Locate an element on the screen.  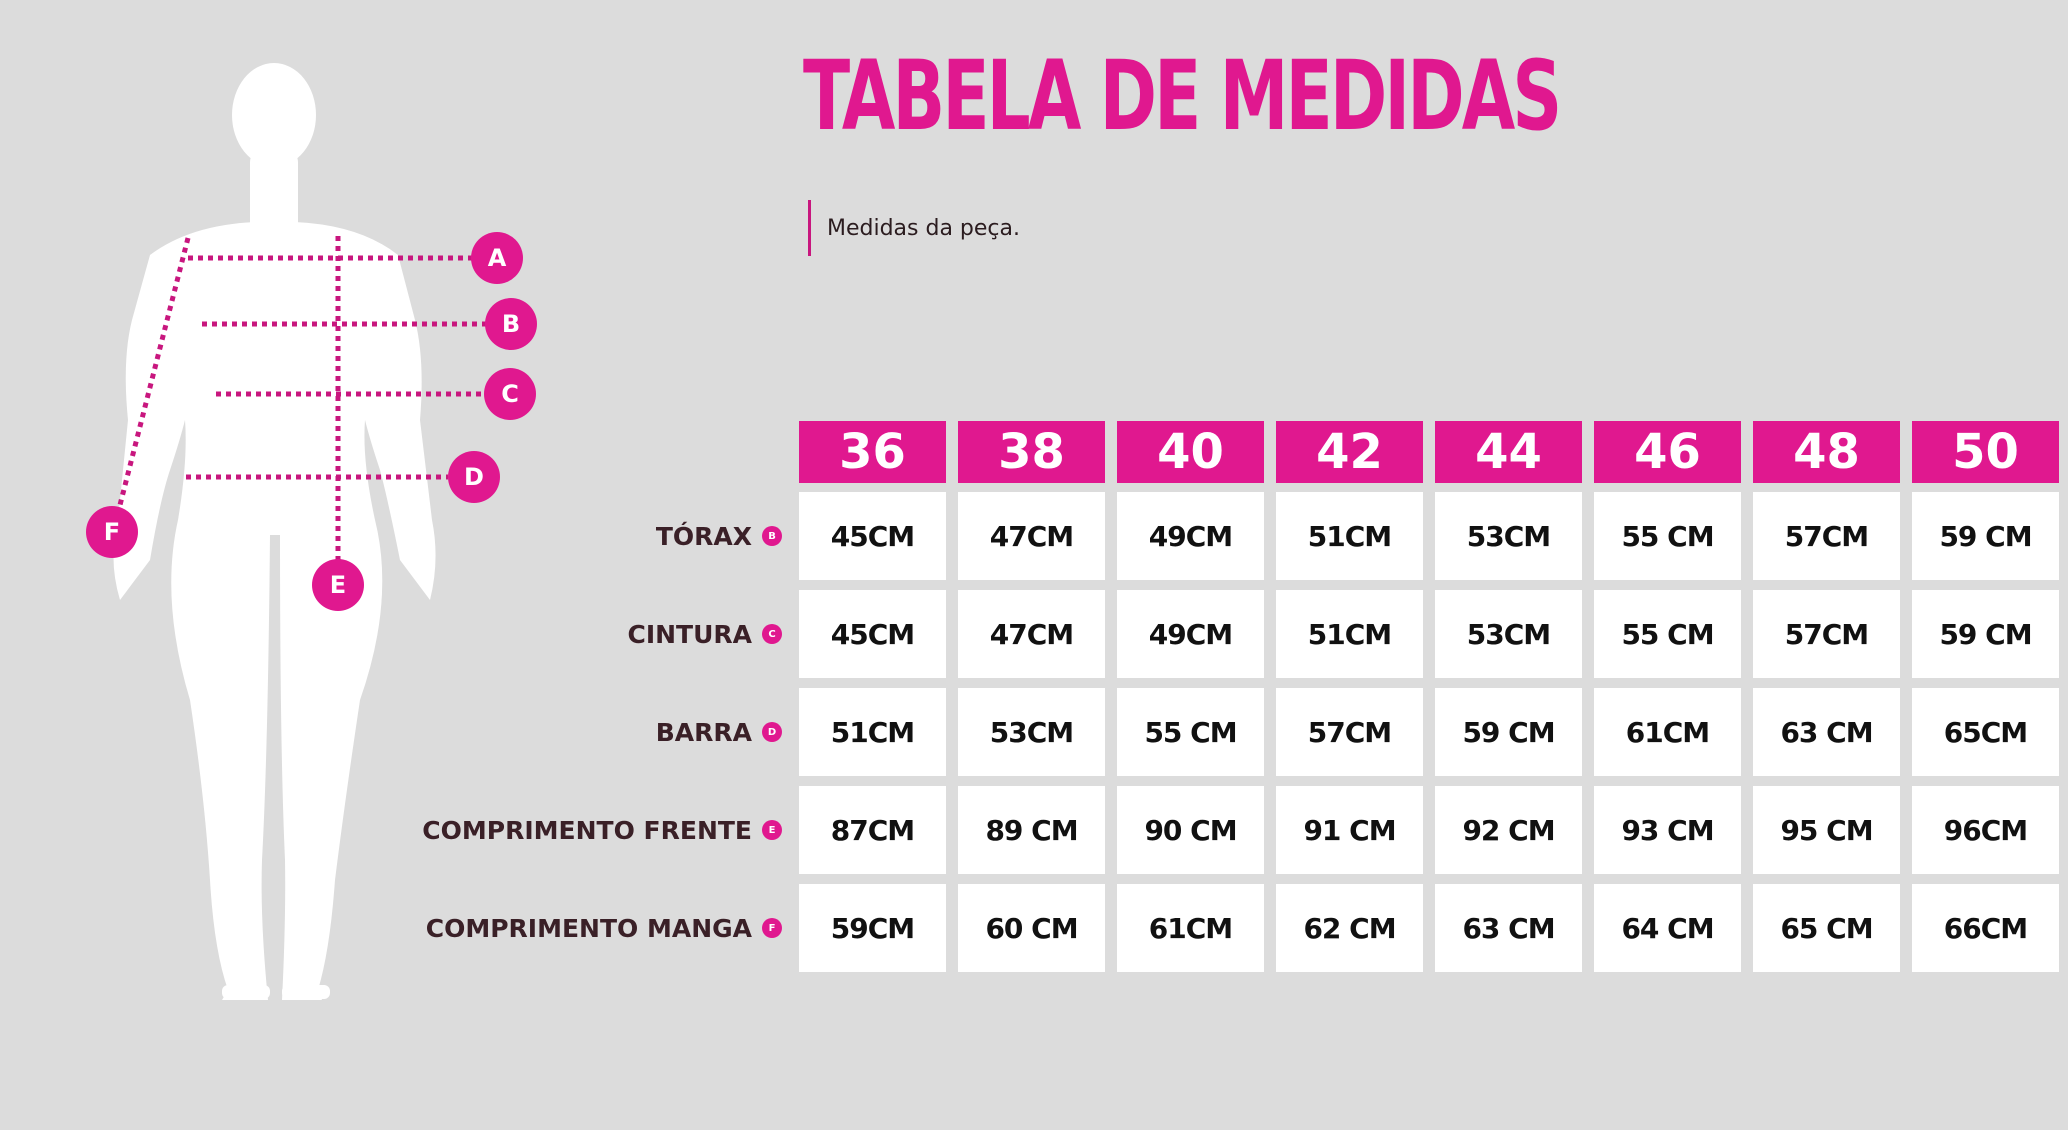
marker-d-label: D is located at coordinates (474, 477).